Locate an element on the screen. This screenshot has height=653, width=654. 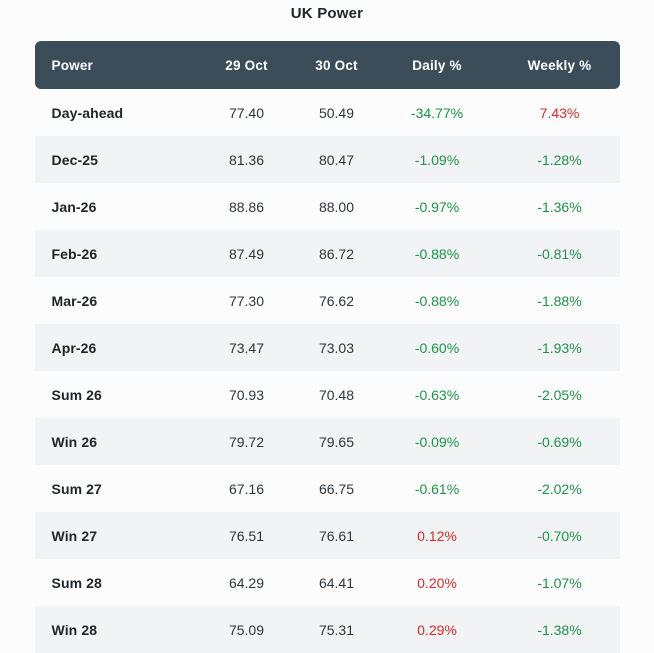
table-row: Mar-26 77.30 76.62 -0.88% -1.88% is located at coordinates (327, 300).